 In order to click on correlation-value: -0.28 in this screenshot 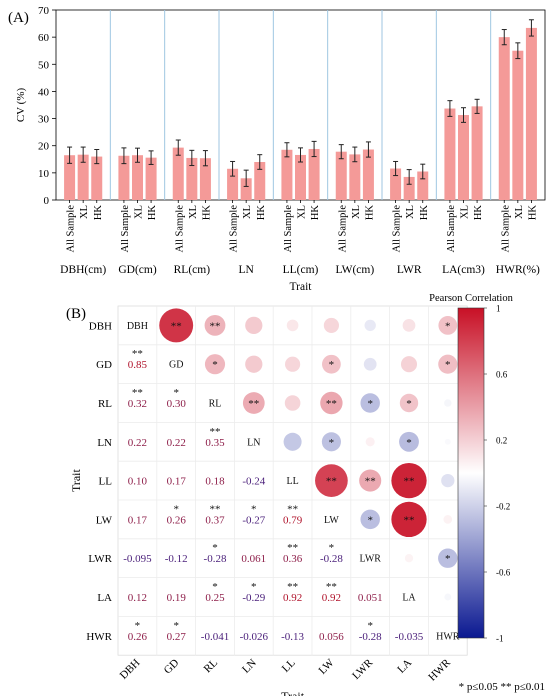, I will do `click(331, 559)`.